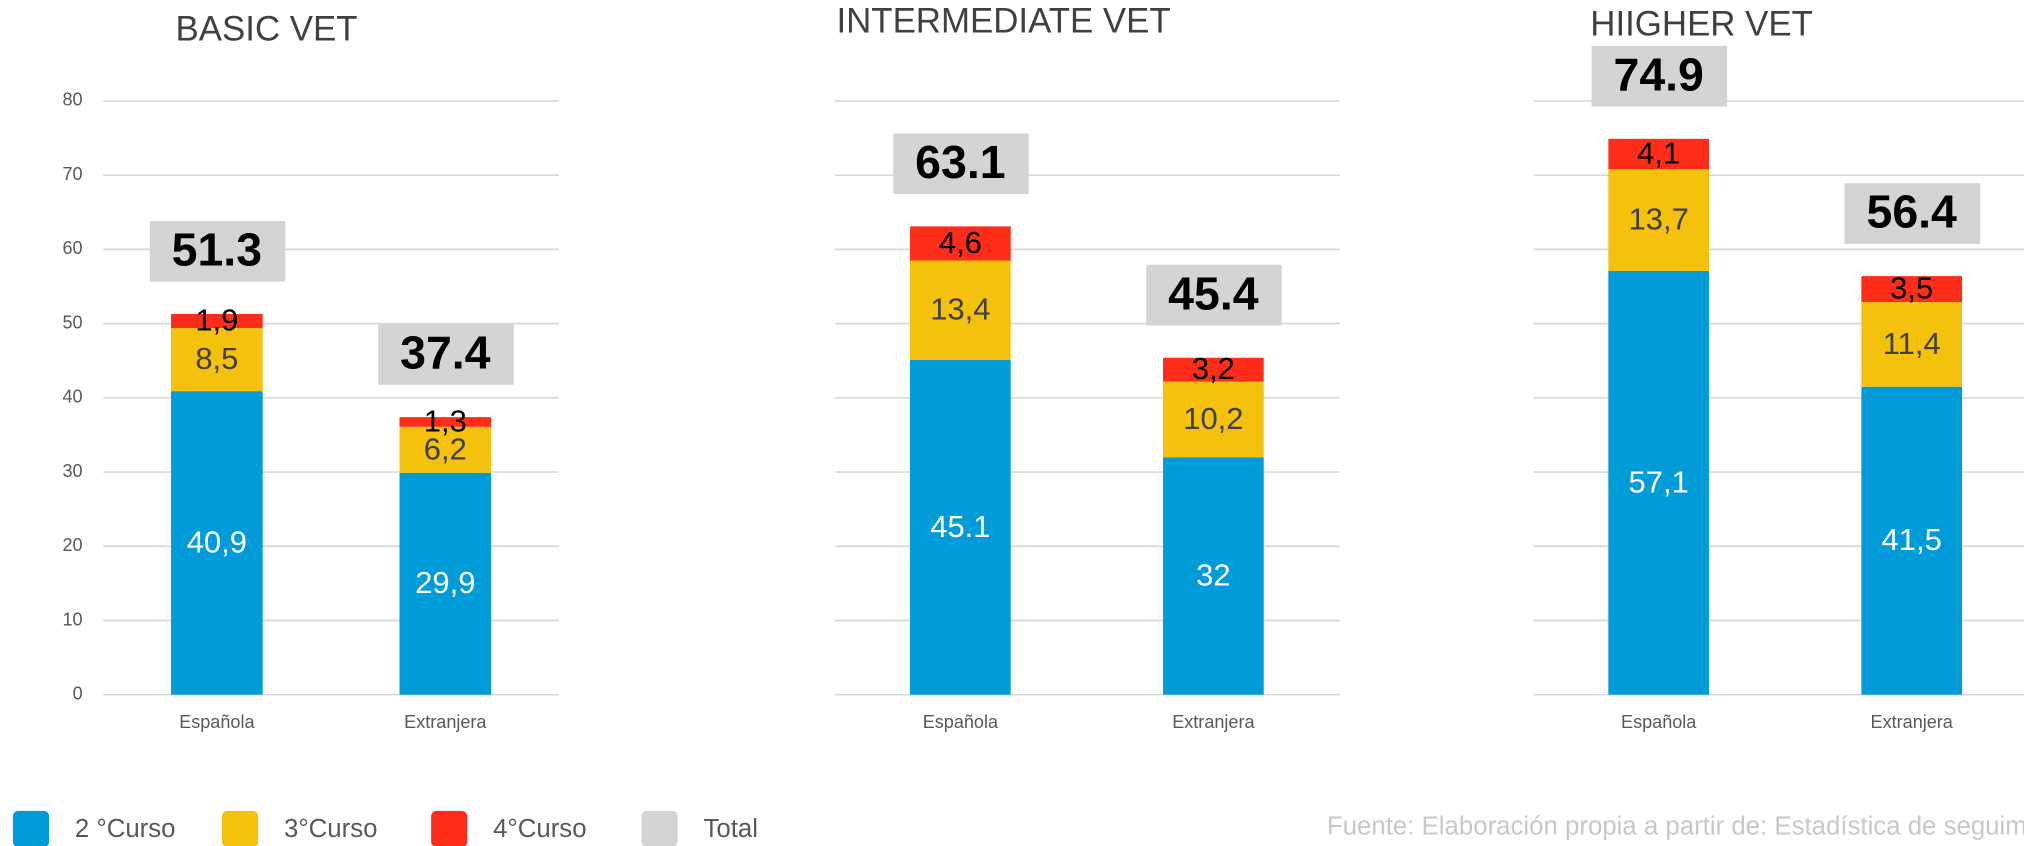 This screenshot has width=2024, height=846. I want to click on value-label: 57,1, so click(1659, 481).